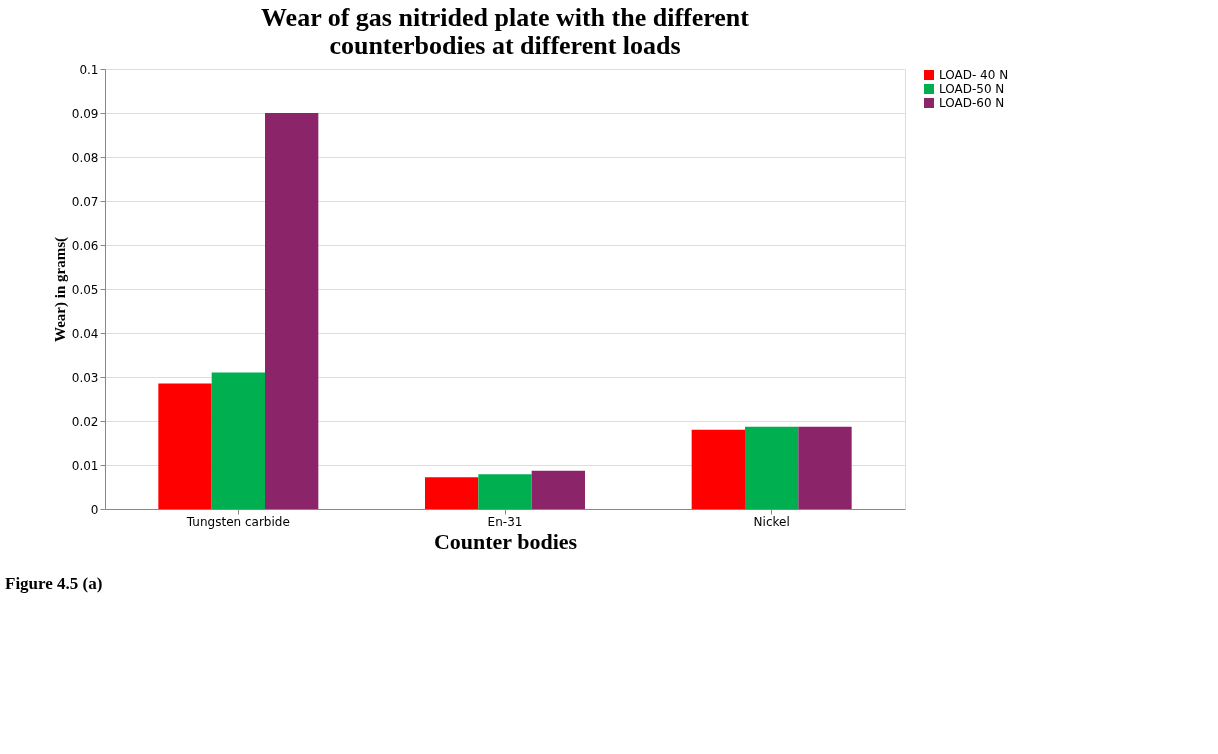 The image size is (1218, 754). I want to click on y-tick-label: 0.01, so click(85, 465).